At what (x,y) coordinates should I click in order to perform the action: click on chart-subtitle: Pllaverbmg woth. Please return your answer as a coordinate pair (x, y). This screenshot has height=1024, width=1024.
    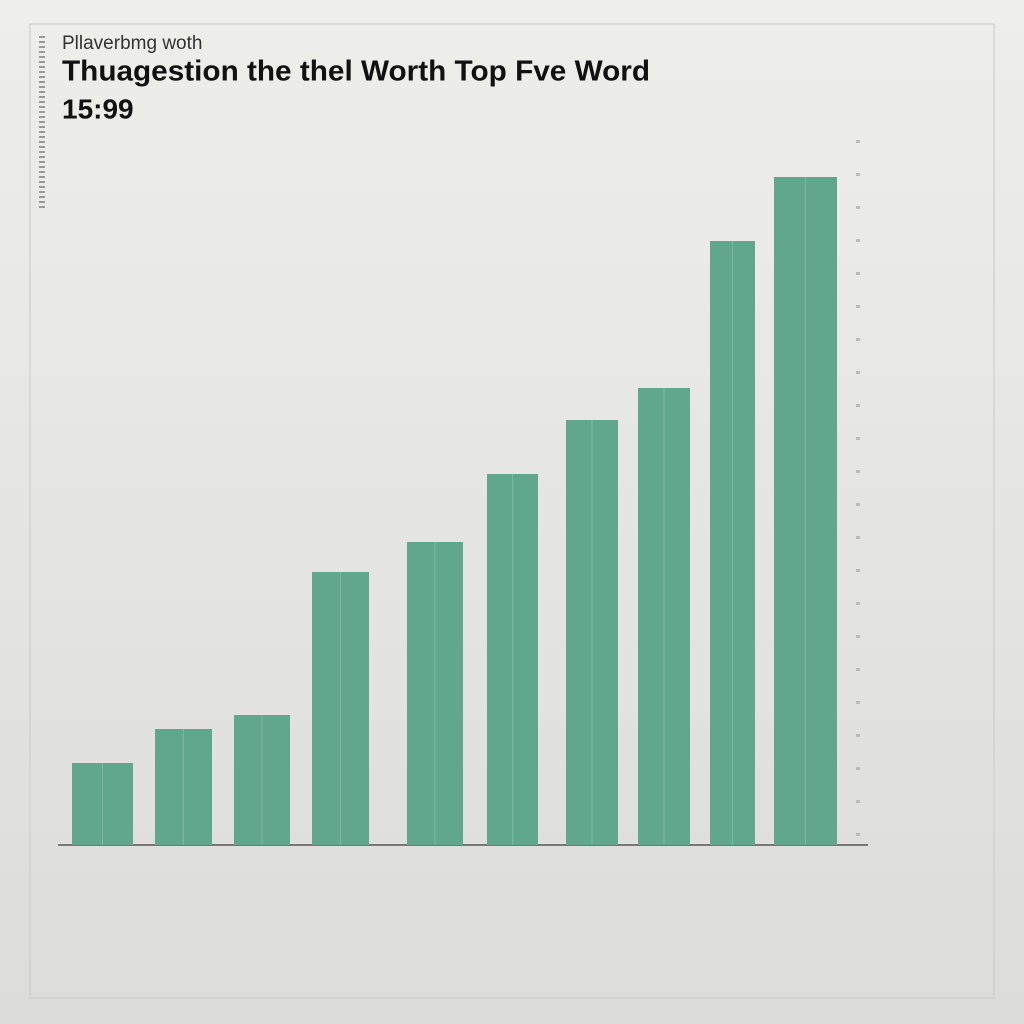
    Looking at the image, I should click on (132, 43).